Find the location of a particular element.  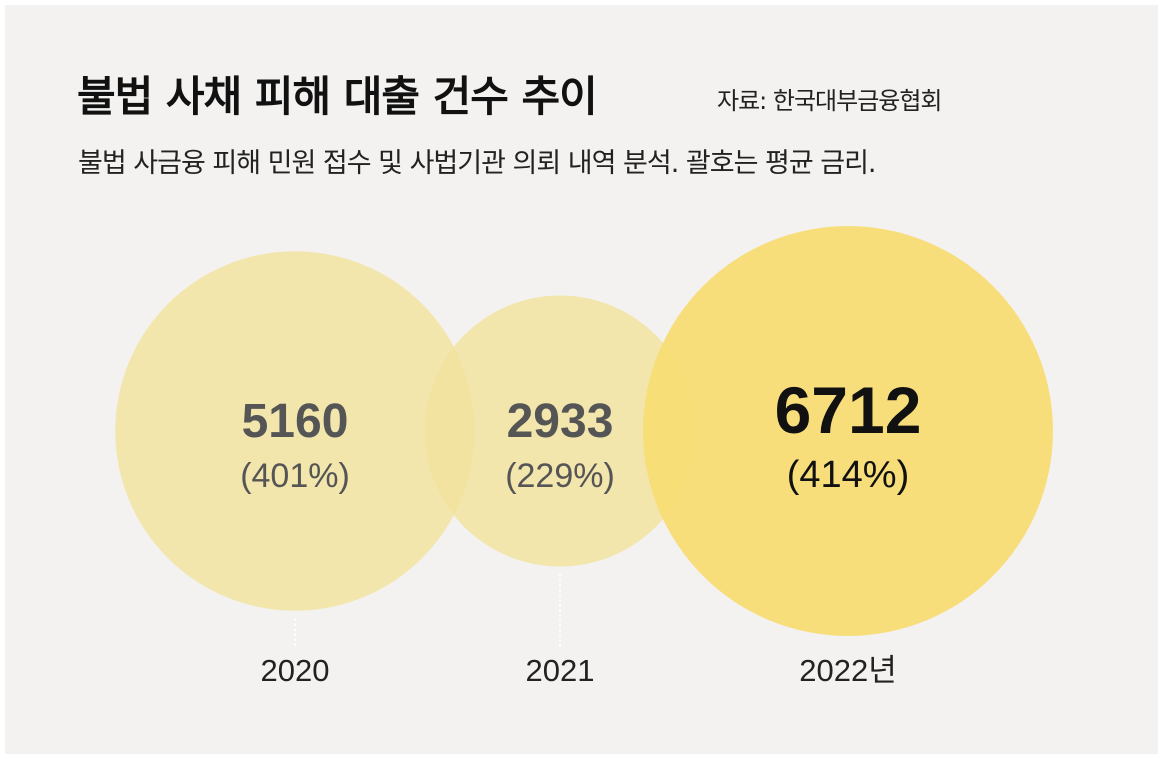

rate-label-2022년: (414%) is located at coordinates (848, 475).